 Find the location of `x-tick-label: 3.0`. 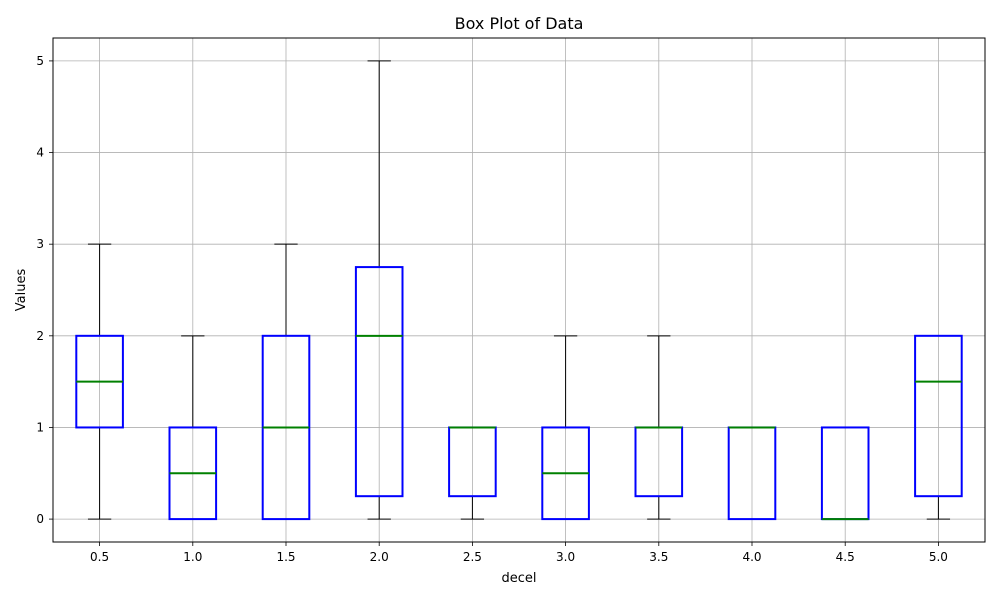

x-tick-label: 3.0 is located at coordinates (565, 557).